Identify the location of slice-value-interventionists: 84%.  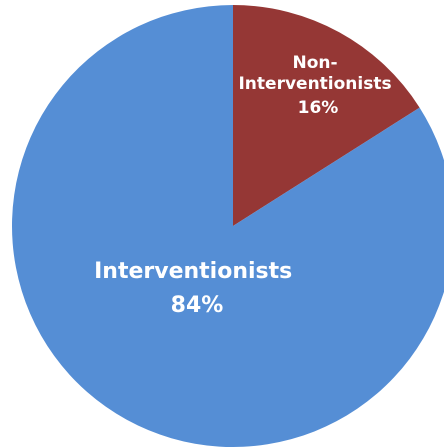
(197, 305).